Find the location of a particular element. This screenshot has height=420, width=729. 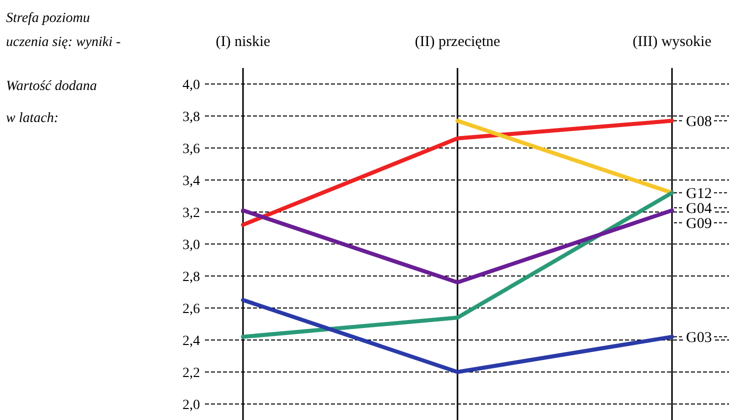

series-label: G12 is located at coordinates (699, 194).